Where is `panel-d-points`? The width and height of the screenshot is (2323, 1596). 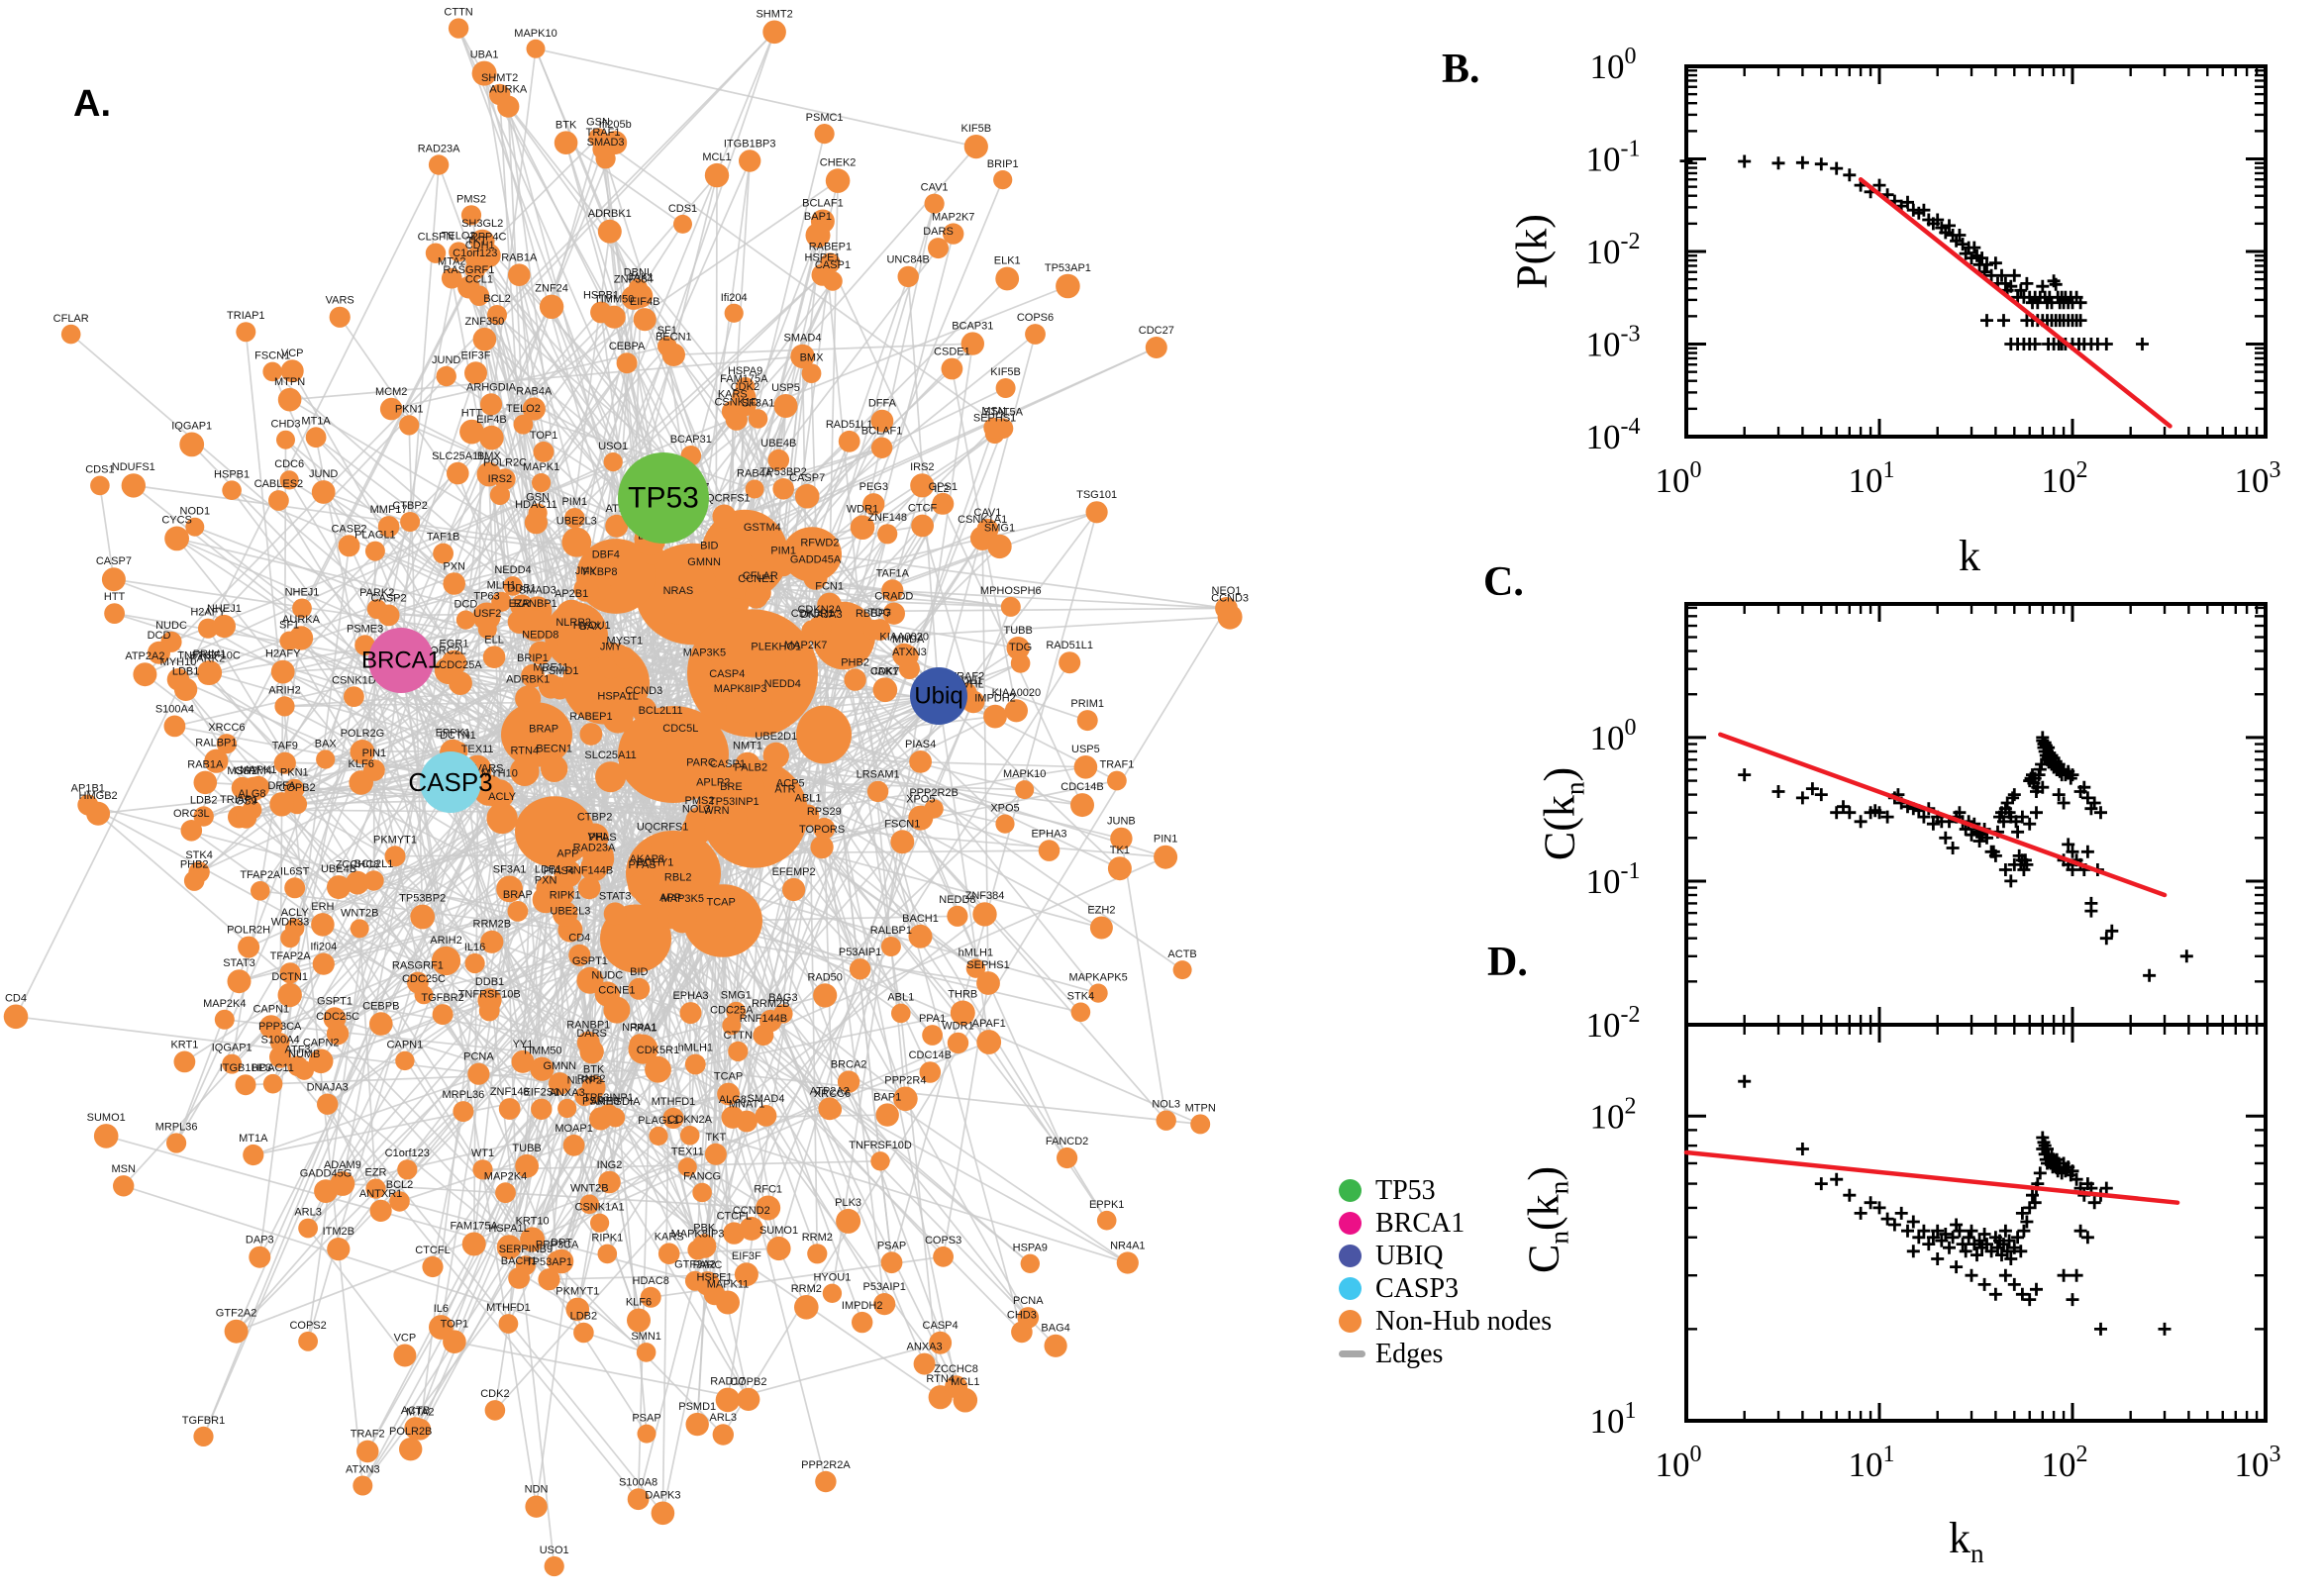 panel-d-points is located at coordinates (1955, 1205).